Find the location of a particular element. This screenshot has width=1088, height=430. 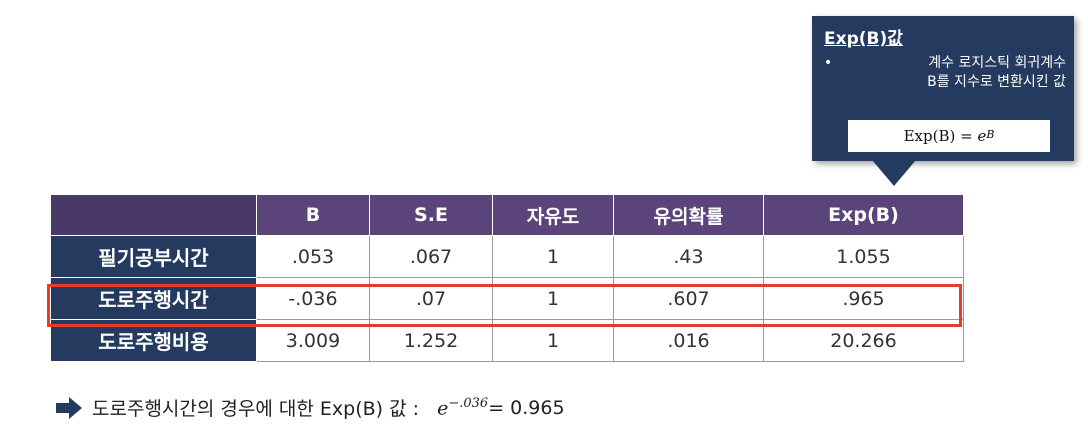

table-row: 도로주행비용 3.009 1.252 1 .016 20.266 is located at coordinates (507, 340).